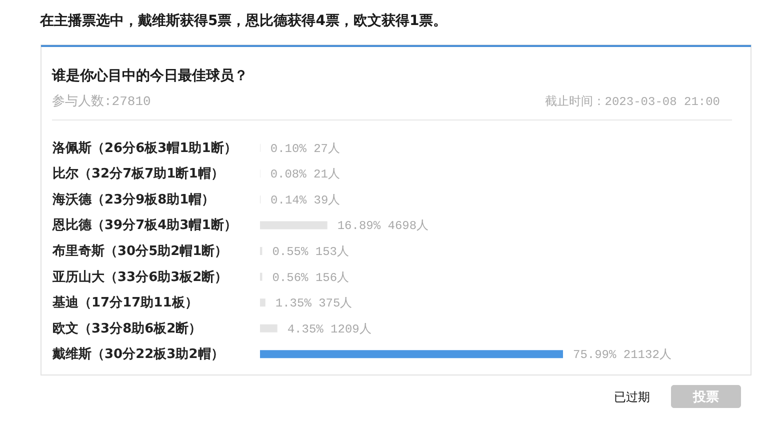 Image resolution: width=773 pixels, height=428 pixels. Describe the element at coordinates (305, 149) in the screenshot. I see `data-label: 0.10% 27人` at that location.